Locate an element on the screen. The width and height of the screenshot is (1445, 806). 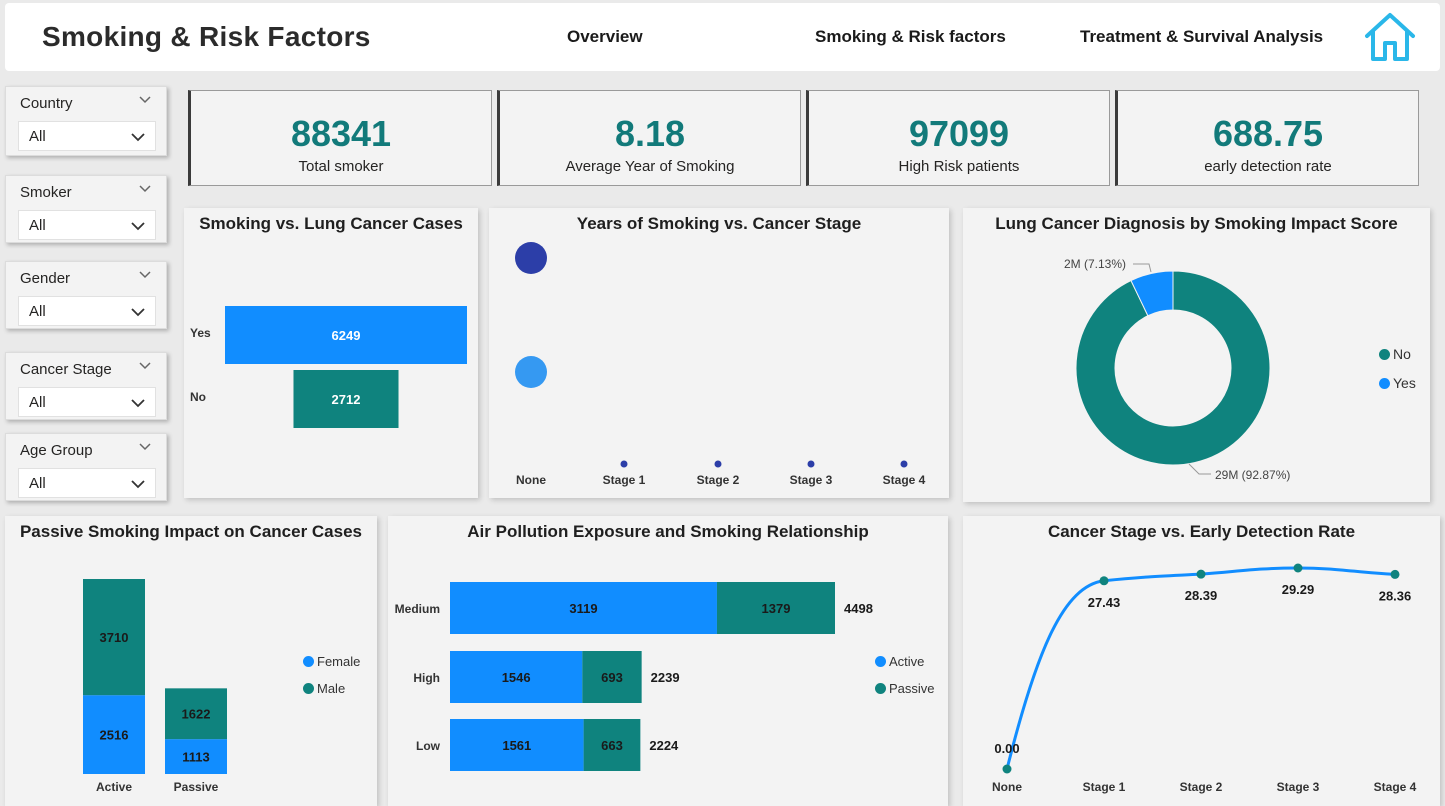
legend-label: No is located at coordinates (1402, 354).